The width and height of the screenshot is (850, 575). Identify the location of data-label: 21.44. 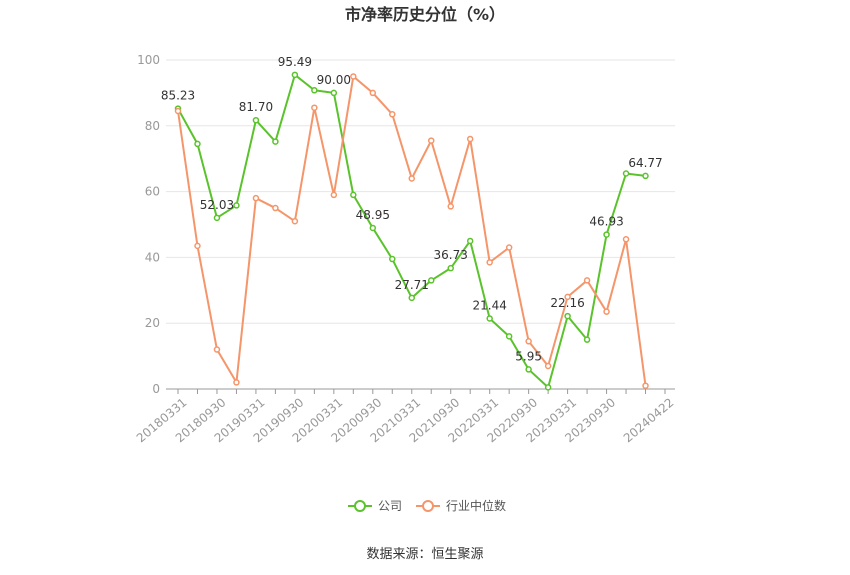
(490, 305).